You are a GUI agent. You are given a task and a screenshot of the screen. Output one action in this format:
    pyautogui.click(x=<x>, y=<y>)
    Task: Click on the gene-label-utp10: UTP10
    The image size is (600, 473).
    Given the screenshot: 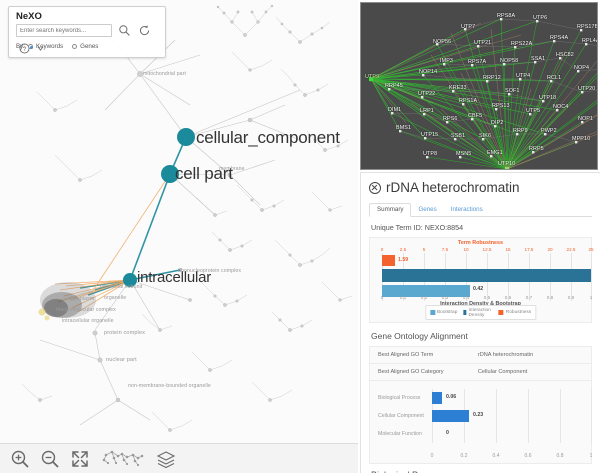 What is the action you would take?
    pyautogui.click(x=507, y=164)
    